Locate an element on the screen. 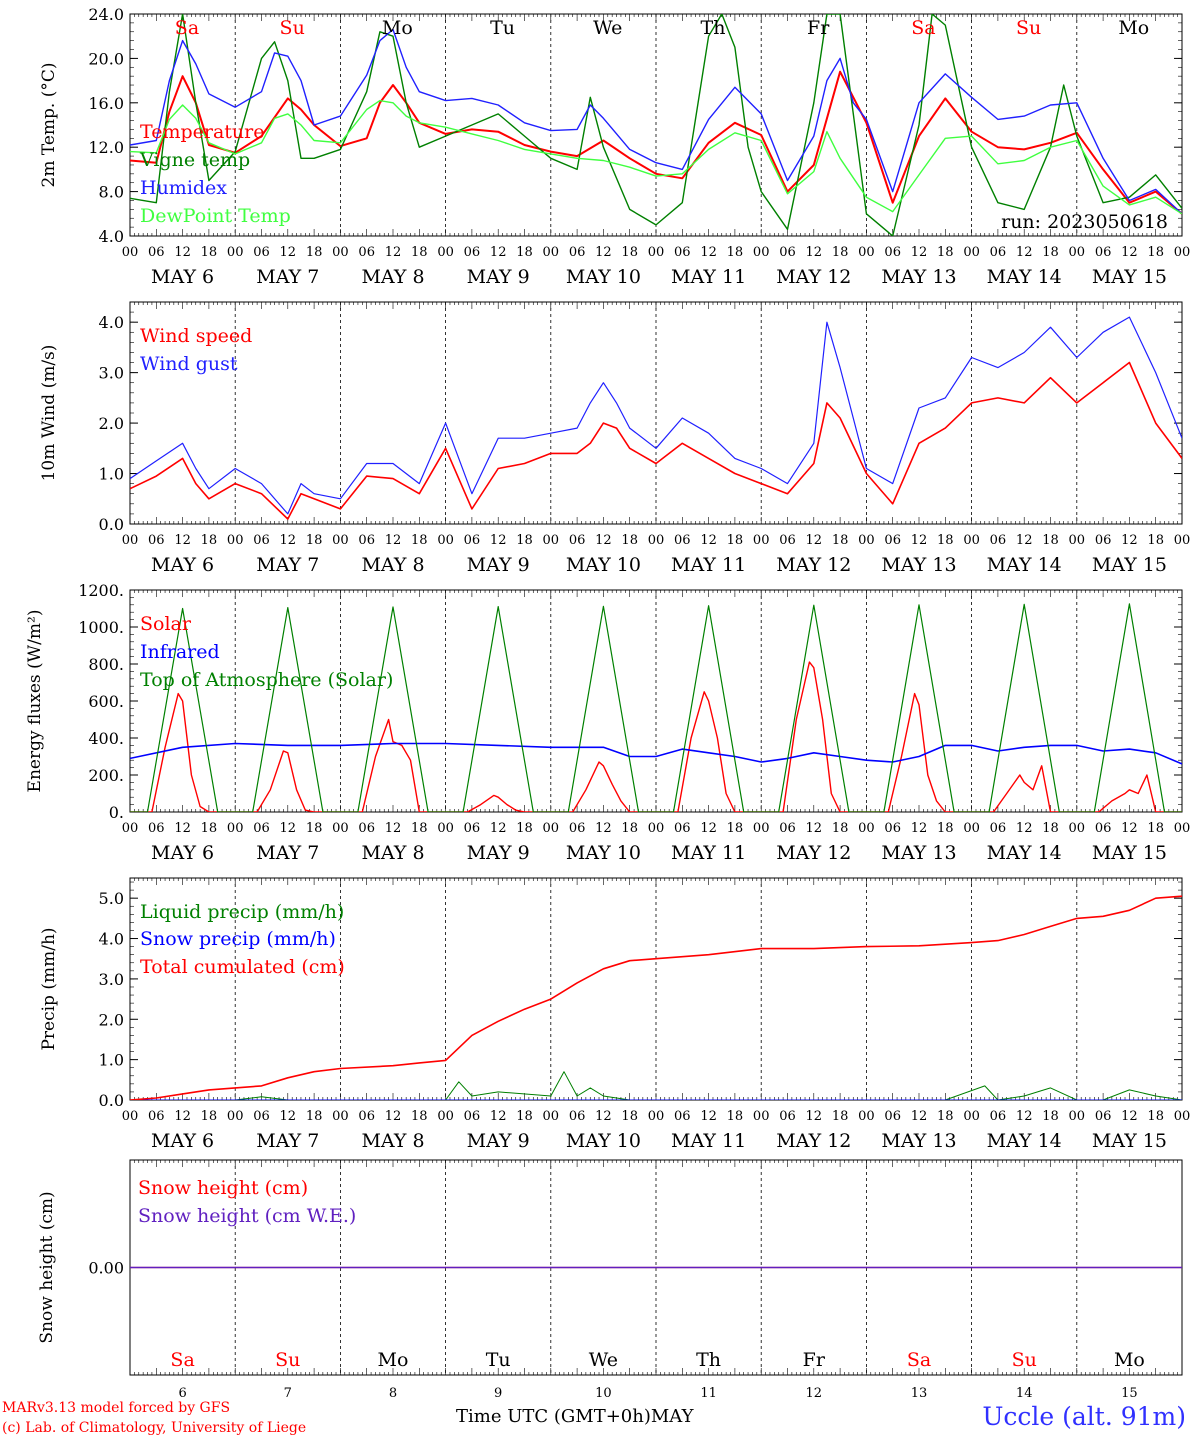 The image size is (1194, 1440). day-number-label: 10 is located at coordinates (603, 1393).